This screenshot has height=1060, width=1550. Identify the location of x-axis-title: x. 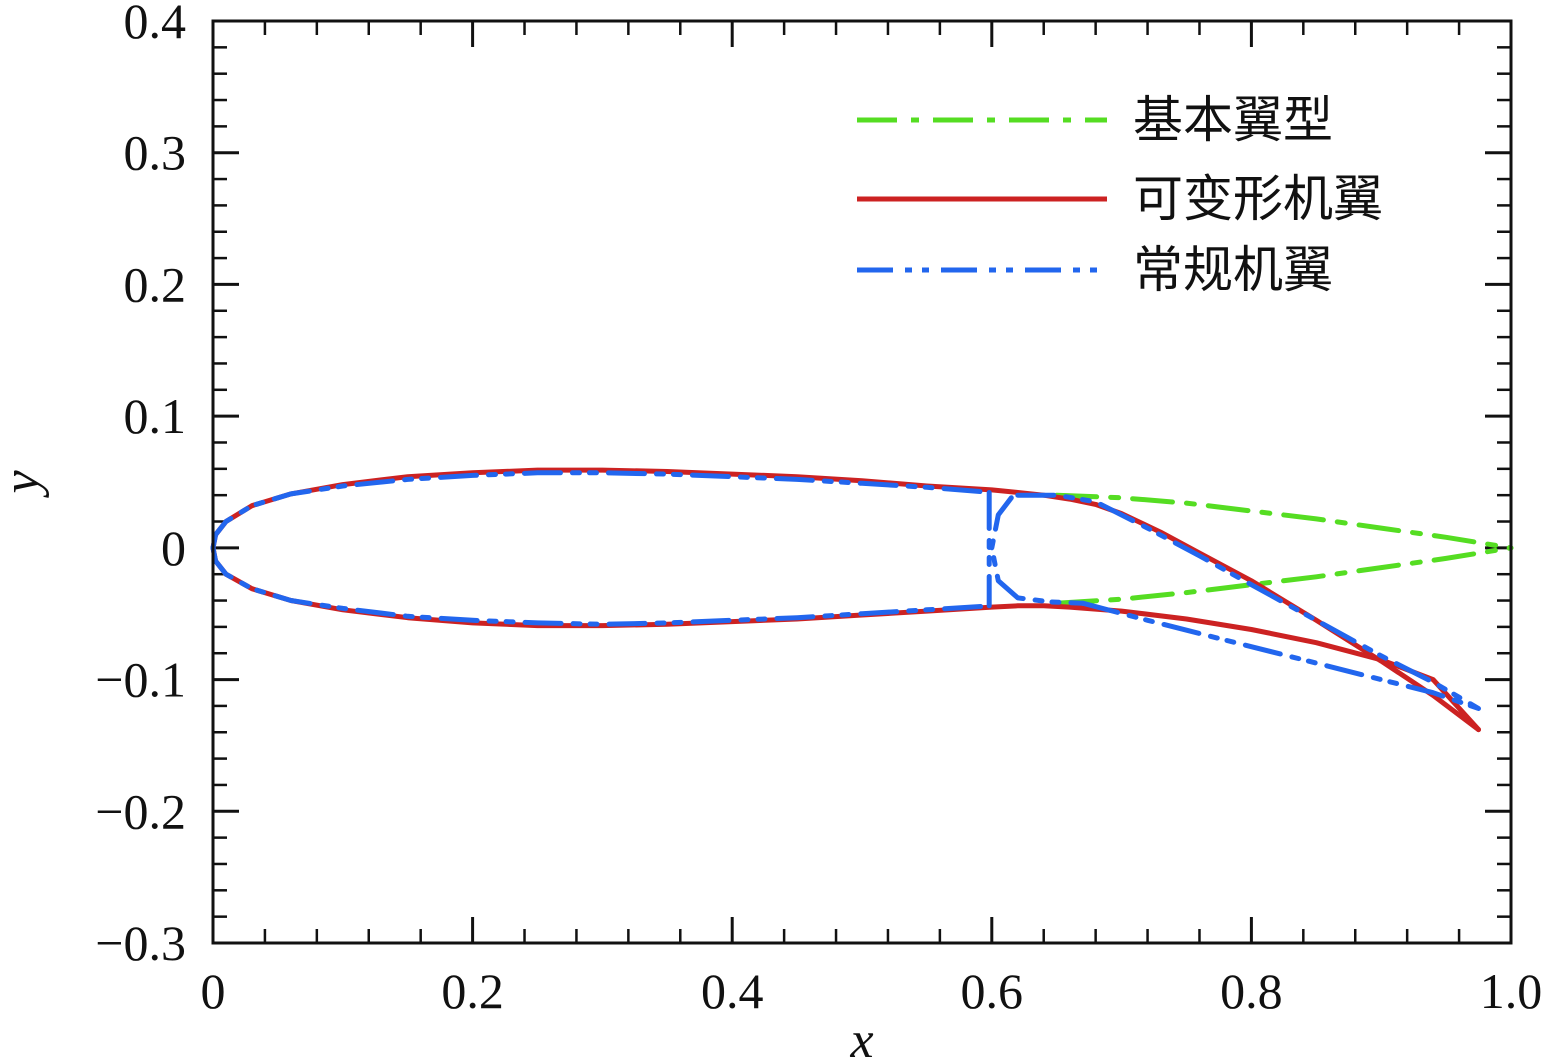
(861, 1036).